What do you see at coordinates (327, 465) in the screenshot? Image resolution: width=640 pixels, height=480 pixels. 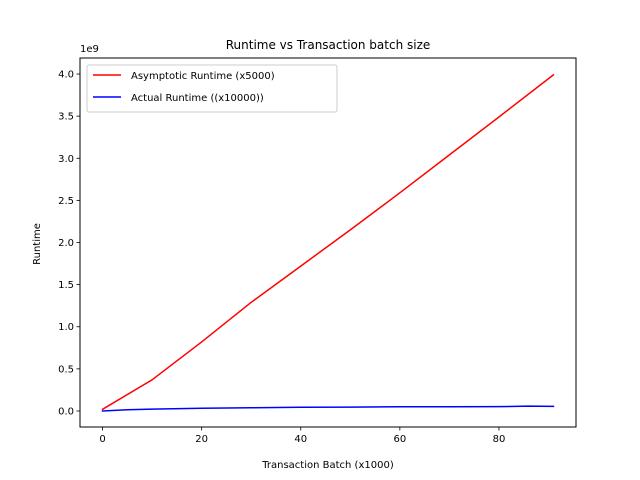 I see `x-axis-label: Transaction Batch (x1000)` at bounding box center [327, 465].